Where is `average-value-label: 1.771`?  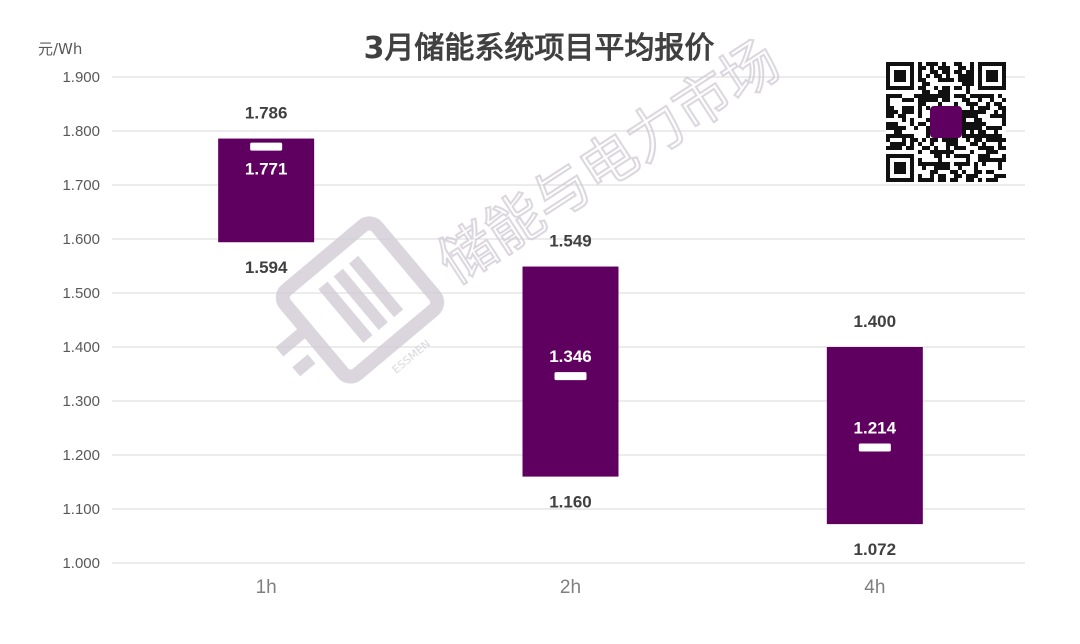 average-value-label: 1.771 is located at coordinates (266, 169).